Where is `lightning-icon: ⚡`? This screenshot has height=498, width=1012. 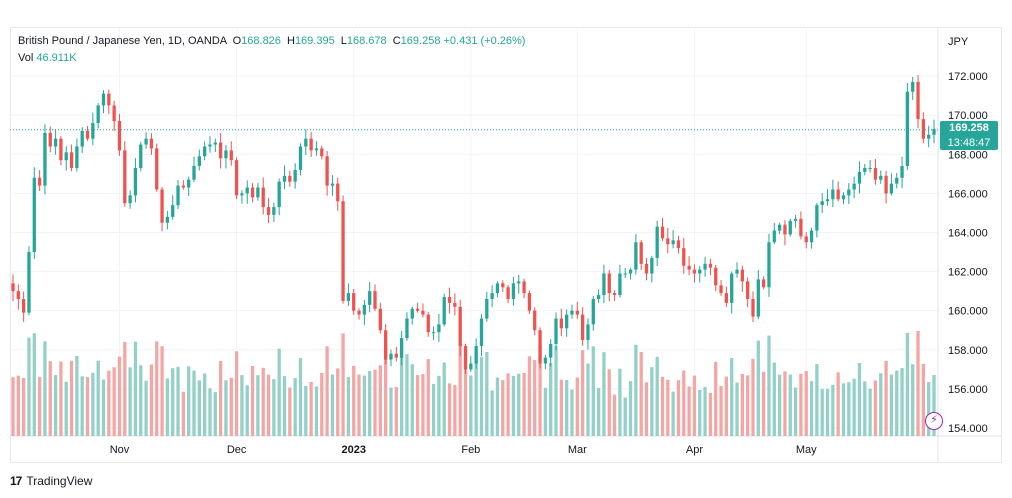
lightning-icon: ⚡ is located at coordinates (934, 421).